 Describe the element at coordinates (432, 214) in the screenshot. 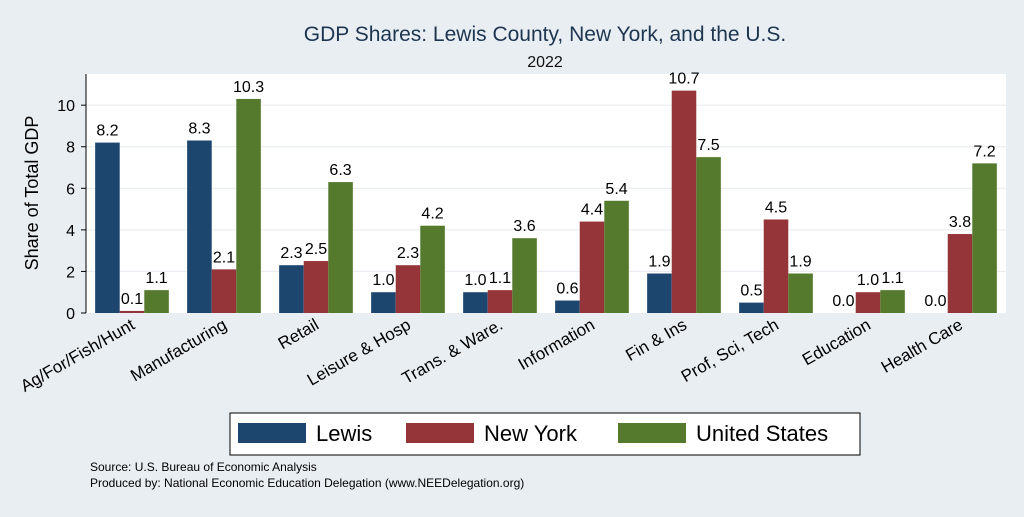

I see `bar-value-label: 4.2` at that location.